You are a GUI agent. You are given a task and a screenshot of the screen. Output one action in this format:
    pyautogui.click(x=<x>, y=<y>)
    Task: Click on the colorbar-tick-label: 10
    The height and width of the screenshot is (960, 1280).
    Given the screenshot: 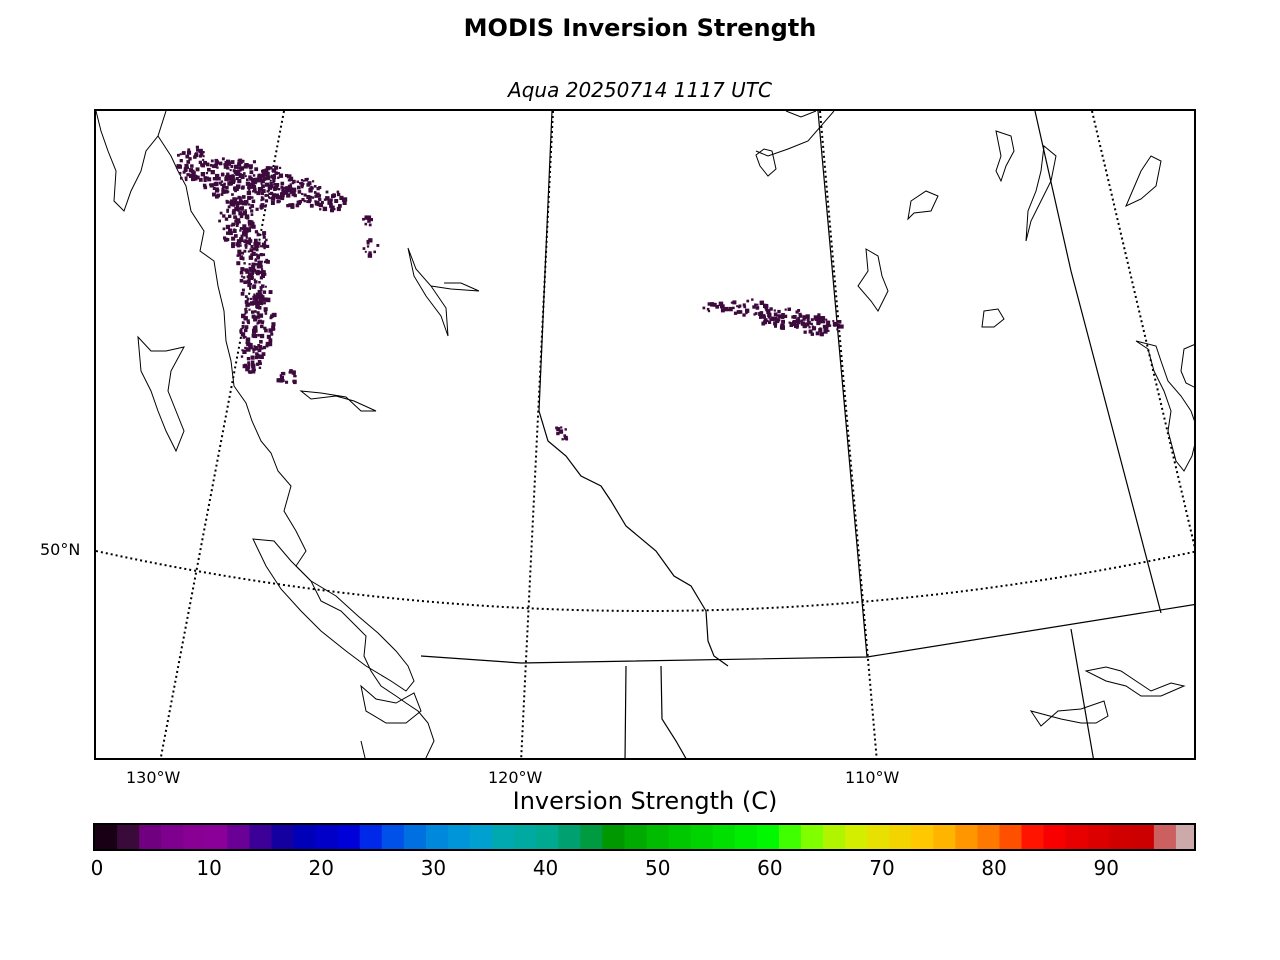 What is the action you would take?
    pyautogui.click(x=209, y=868)
    